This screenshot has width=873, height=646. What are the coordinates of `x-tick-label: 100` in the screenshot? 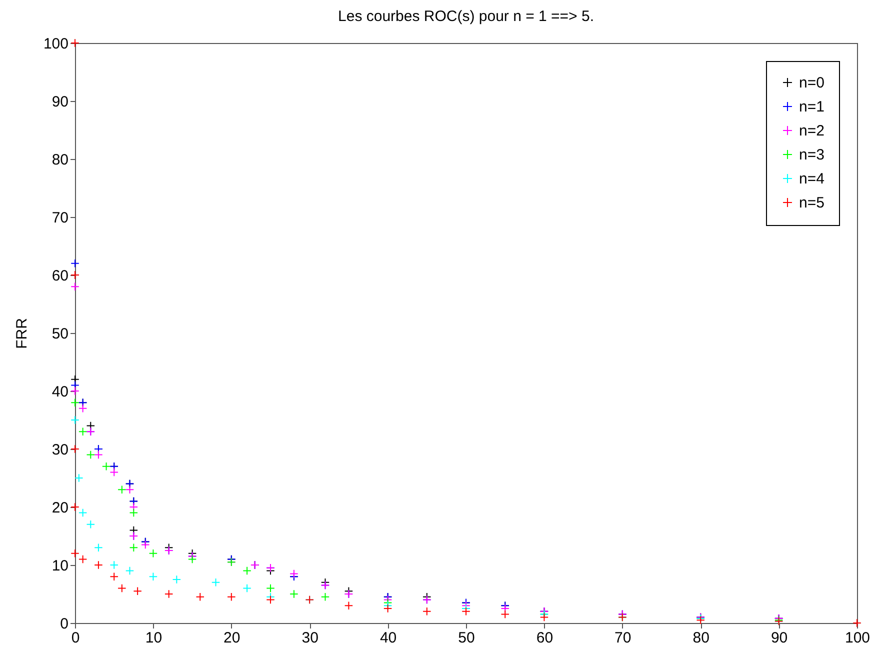 It's located at (857, 638).